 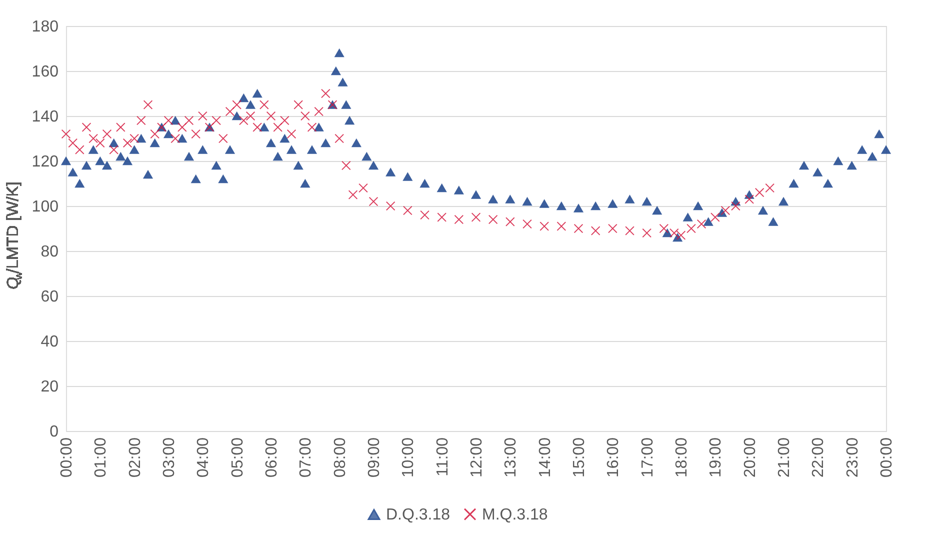 I want to click on legend-label: D.Q.3.18, so click(x=418, y=515).